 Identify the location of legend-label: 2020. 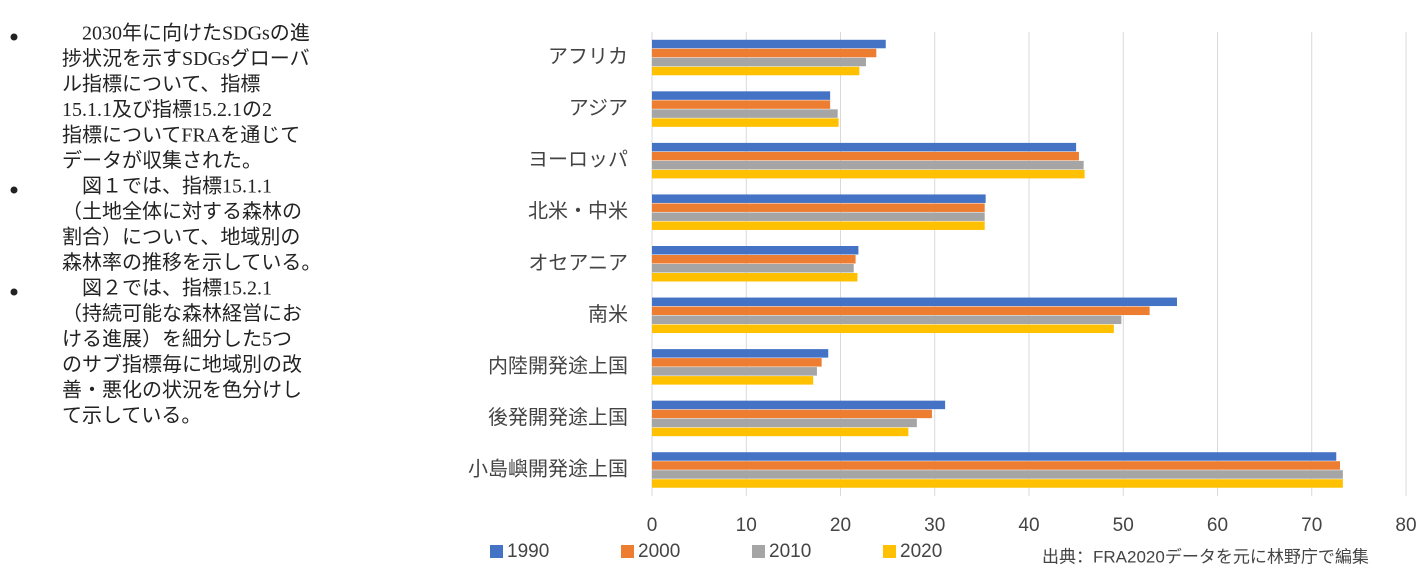
(921, 551).